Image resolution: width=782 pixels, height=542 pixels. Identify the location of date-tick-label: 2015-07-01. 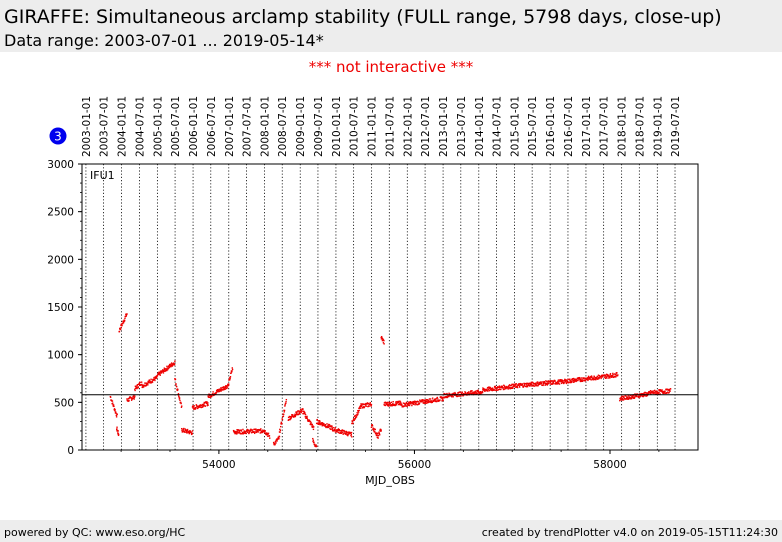
(533, 126).